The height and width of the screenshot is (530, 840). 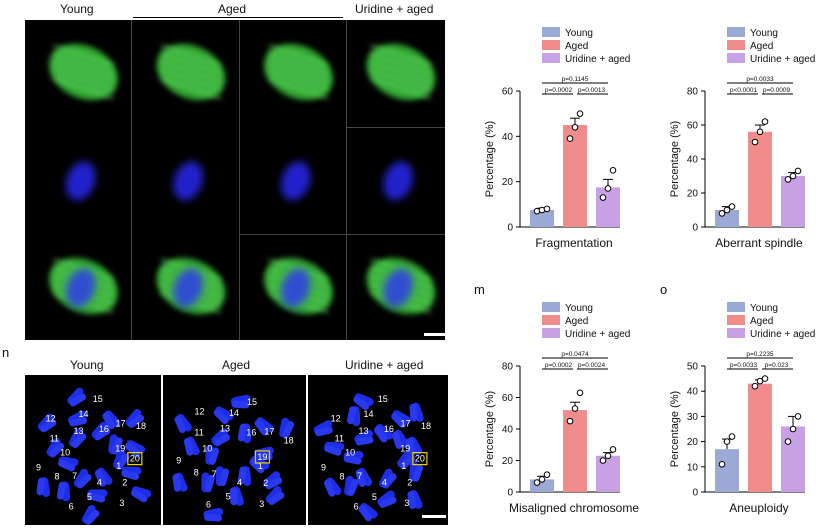 I want to click on chrom-panel-young: 1 2 3 4 5 6 7 8 9 10 11 12 13 14 15 16 17 18 19 20, so click(x=93, y=450).